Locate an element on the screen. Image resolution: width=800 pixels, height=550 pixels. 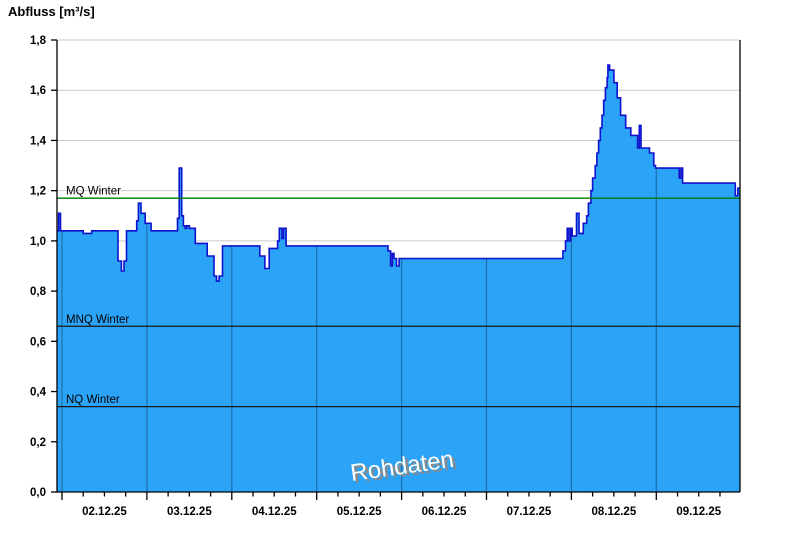
mq-winter-label: MQ Winter is located at coordinates (93, 192).